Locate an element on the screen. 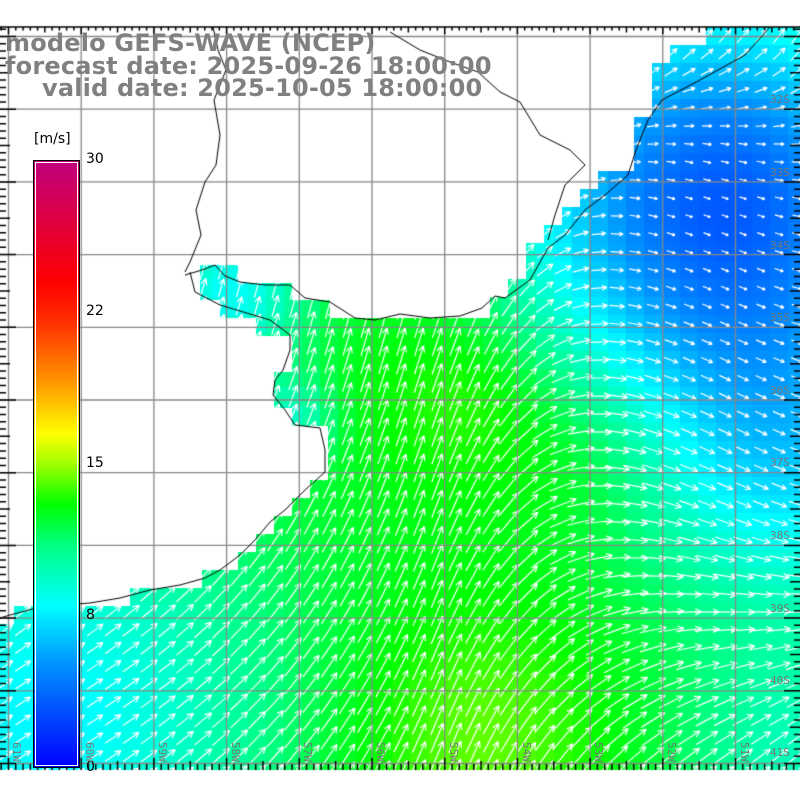  colorbar-tick-0: 0 is located at coordinates (90, 767).